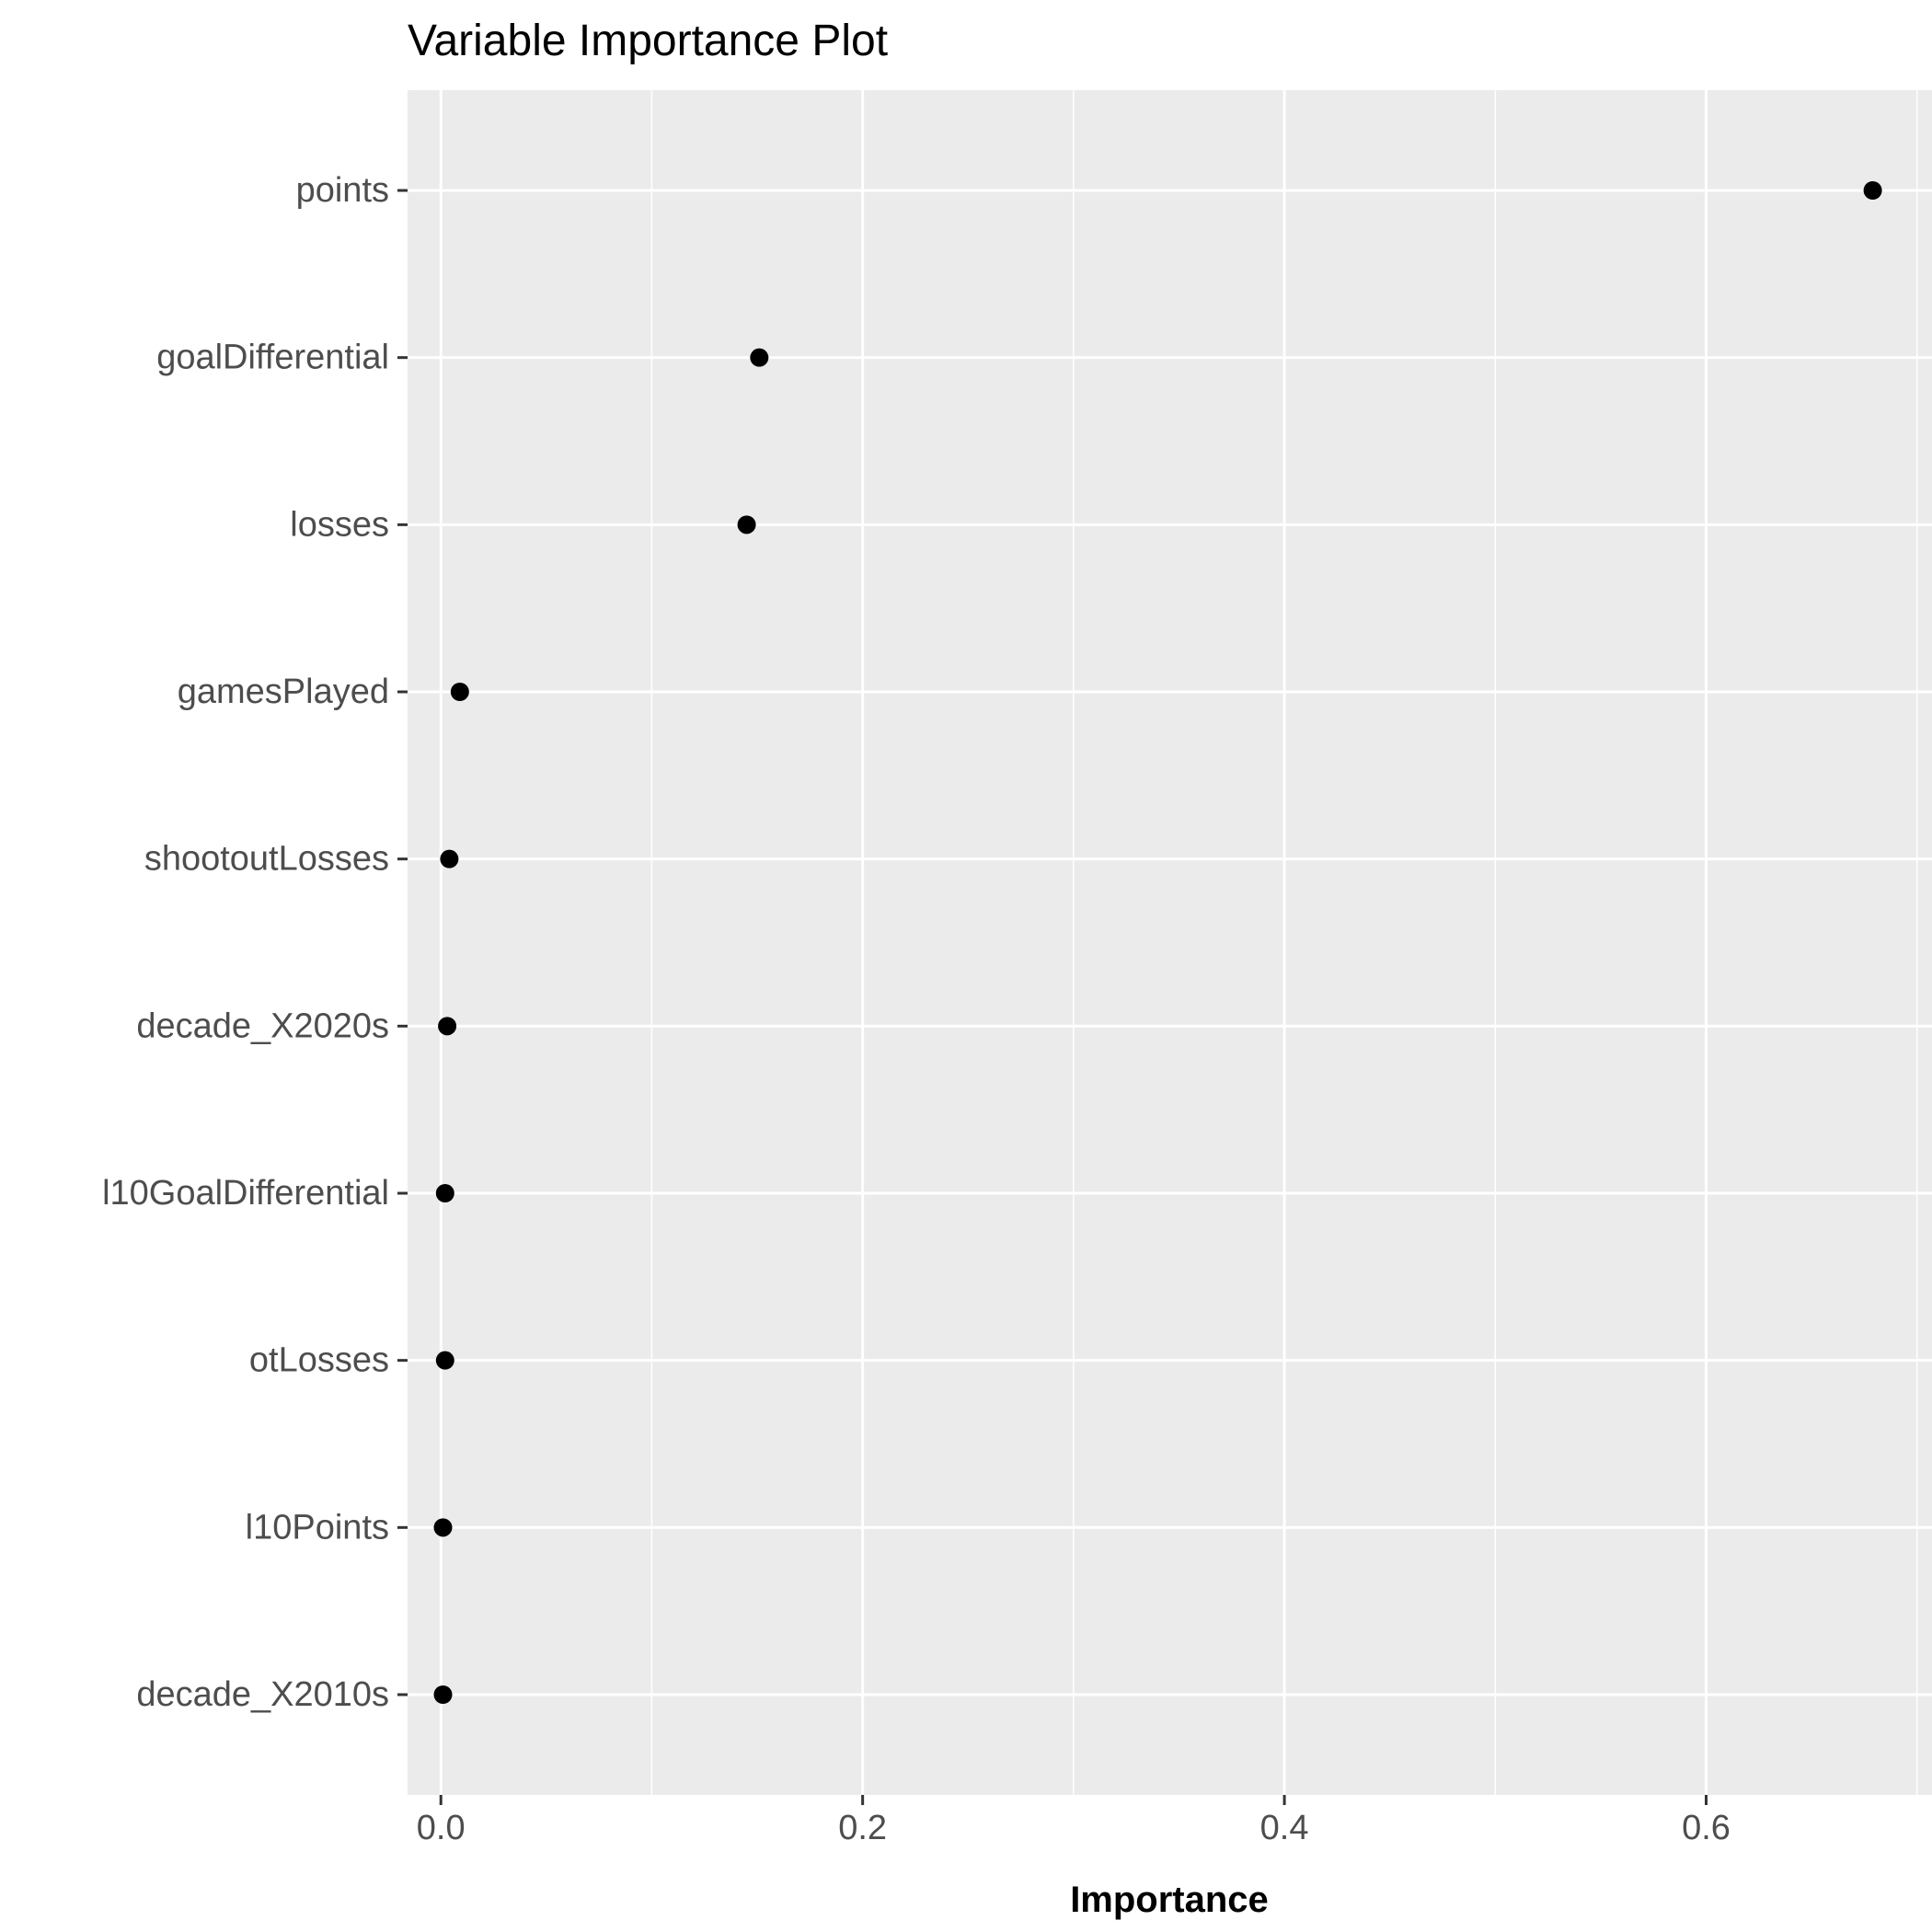 The width and height of the screenshot is (1932, 1932). I want to click on y-tick-label: shootoutLosses, so click(266, 859).